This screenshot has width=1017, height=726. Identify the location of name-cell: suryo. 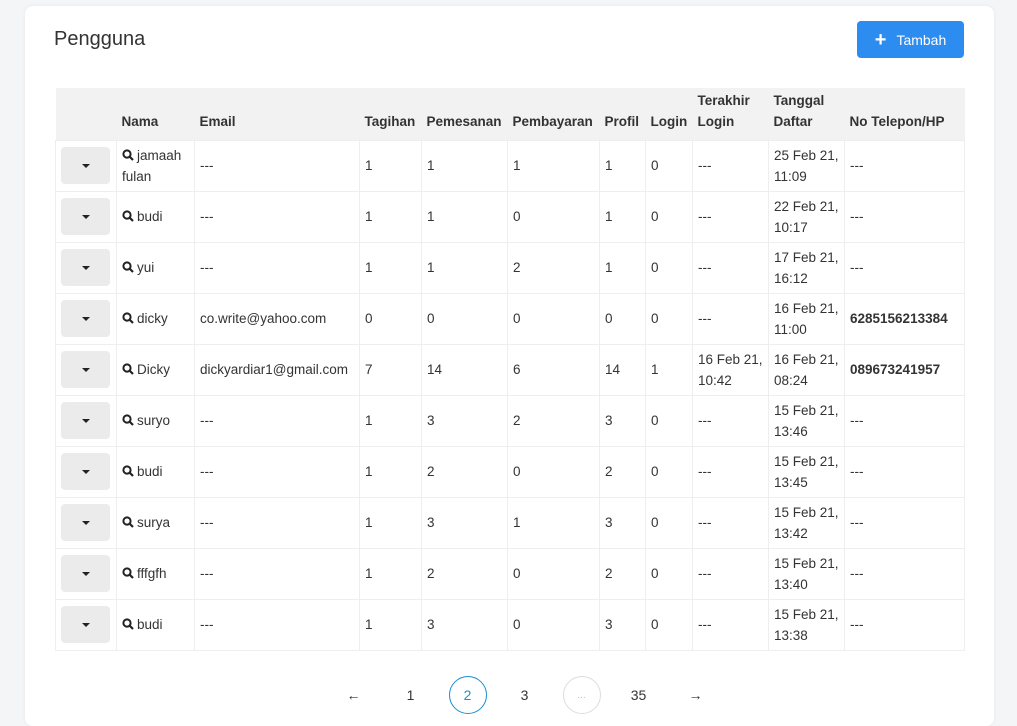
(155, 420).